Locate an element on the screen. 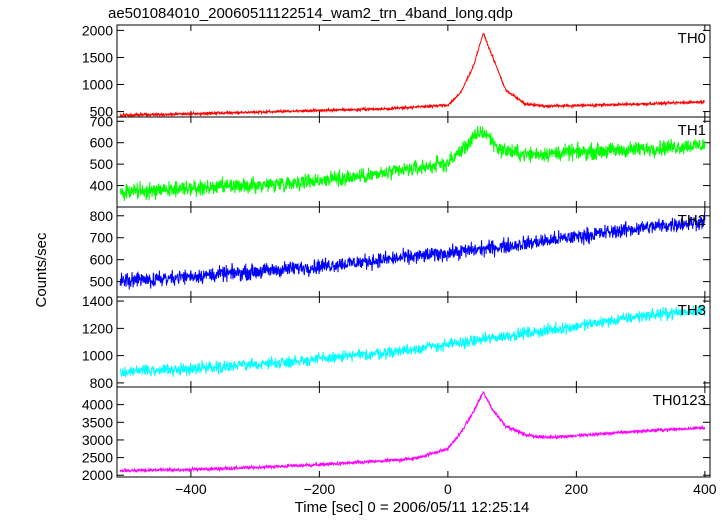 This screenshot has width=723, height=521. y-tick-label: 1200 is located at coordinates (97, 328).